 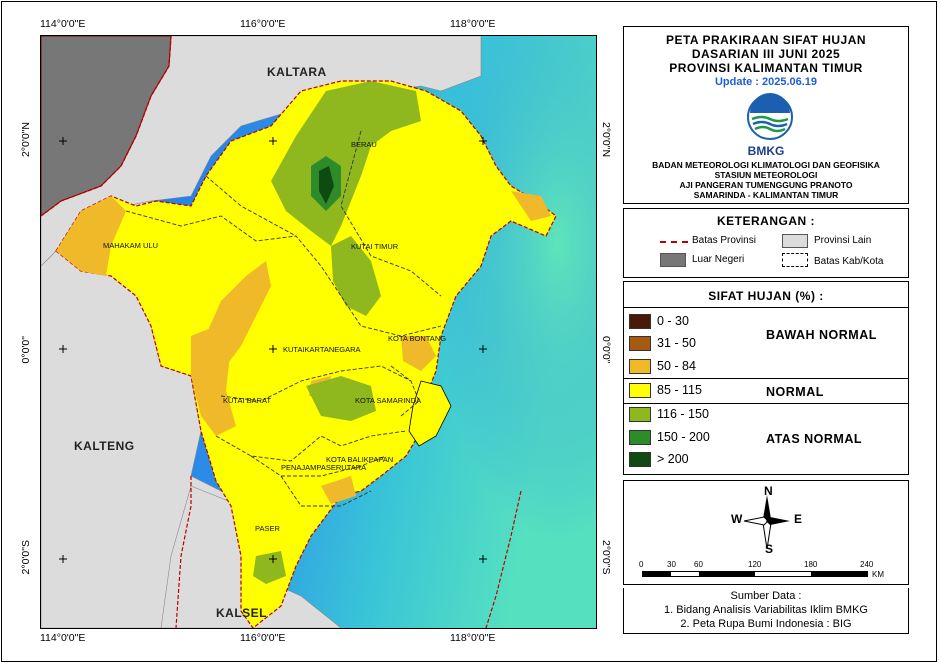 I want to click on label-paser: PASER, so click(x=267, y=528).